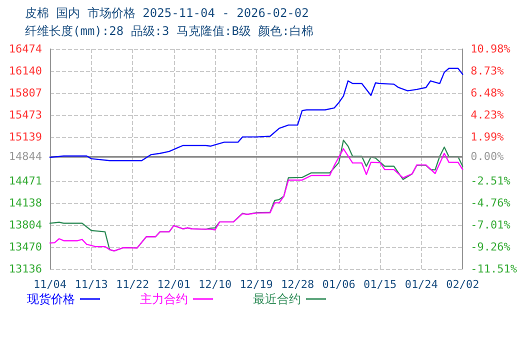 The width and height of the screenshot is (520, 350). What do you see at coordinates (25, 49) in the screenshot?
I see `y-tick-label: 16474` at bounding box center [25, 49].